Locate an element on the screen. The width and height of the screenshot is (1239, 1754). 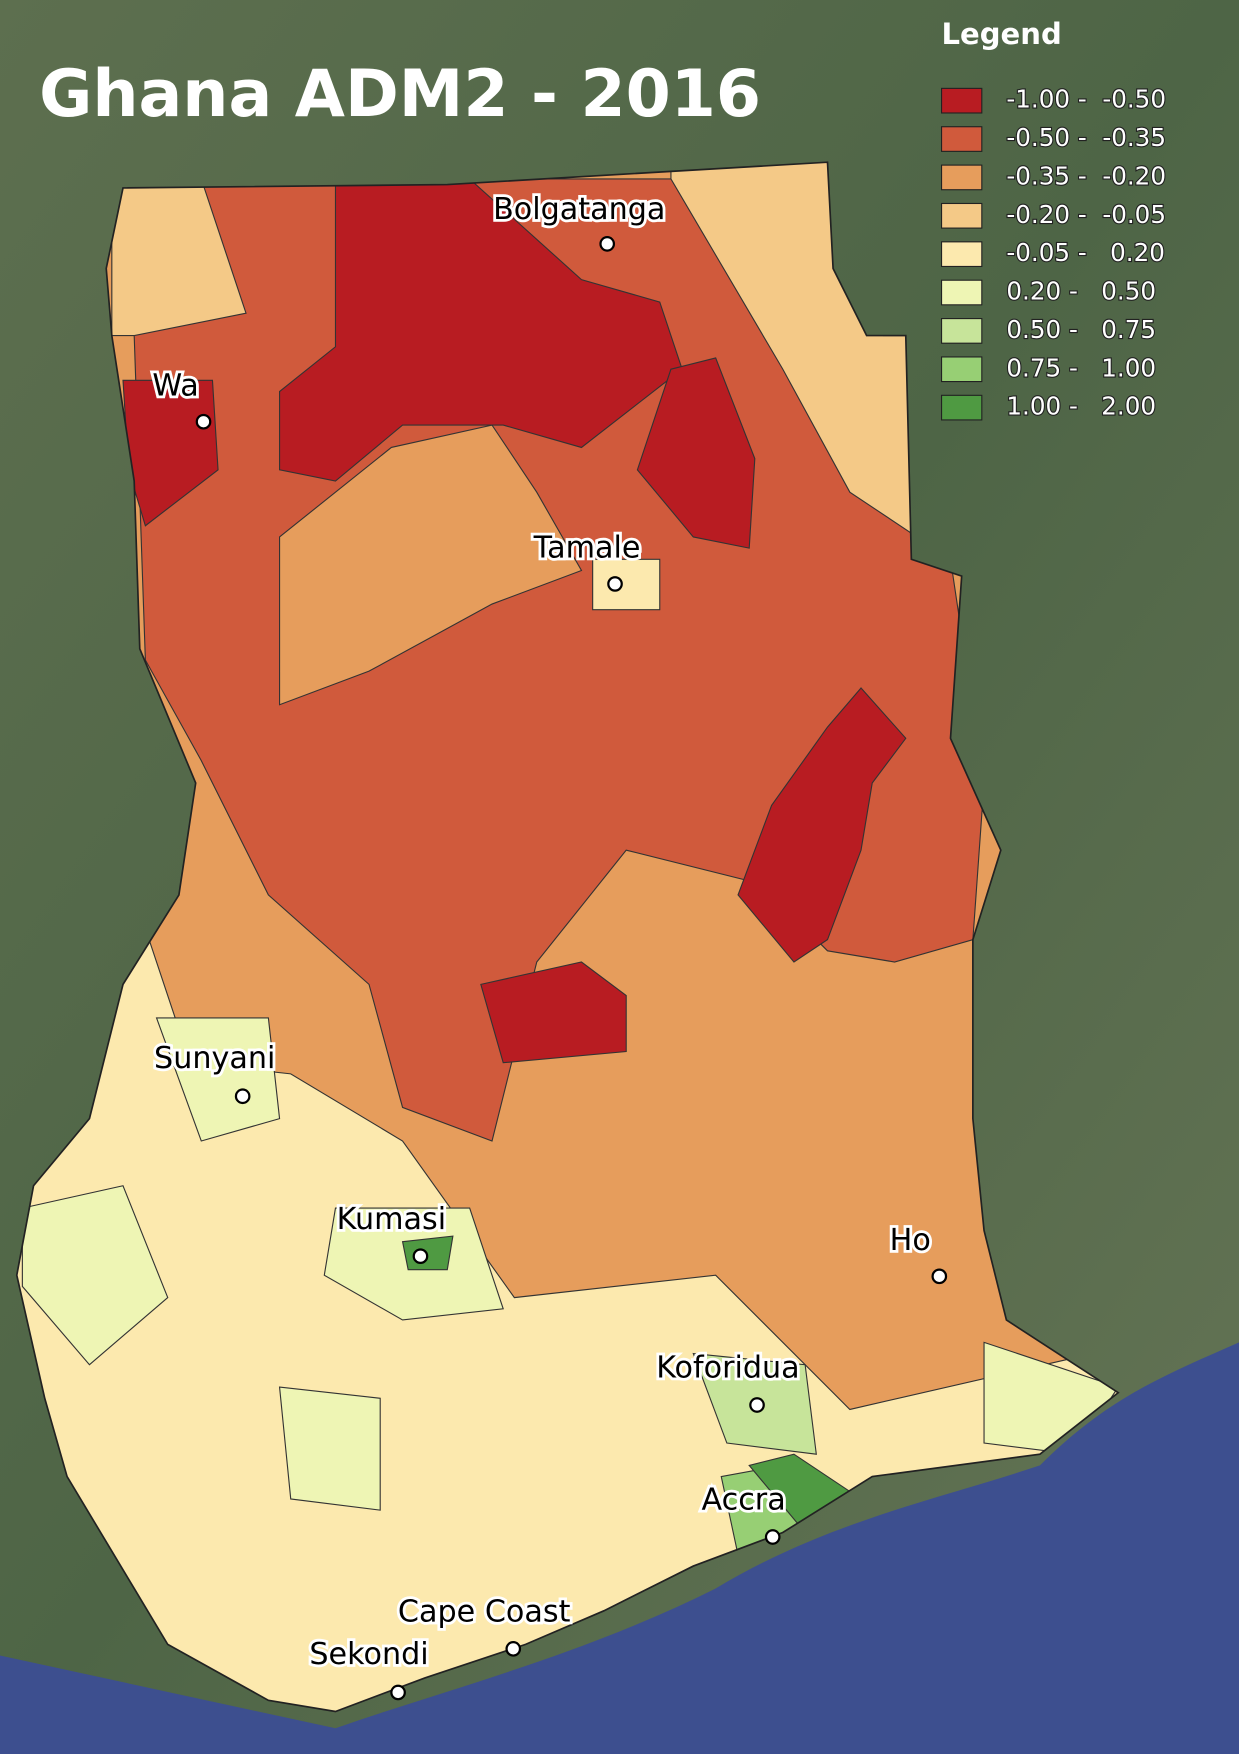
city: Bolgatanga is located at coordinates (579, 220).